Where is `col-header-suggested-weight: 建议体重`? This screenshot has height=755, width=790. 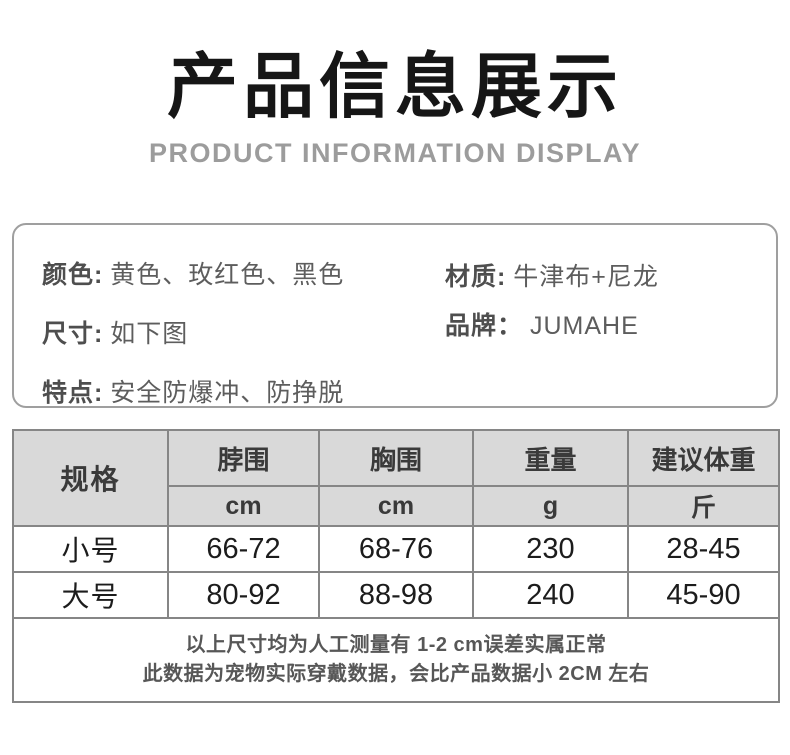
col-header-suggested-weight: 建议体重 is located at coordinates (703, 458).